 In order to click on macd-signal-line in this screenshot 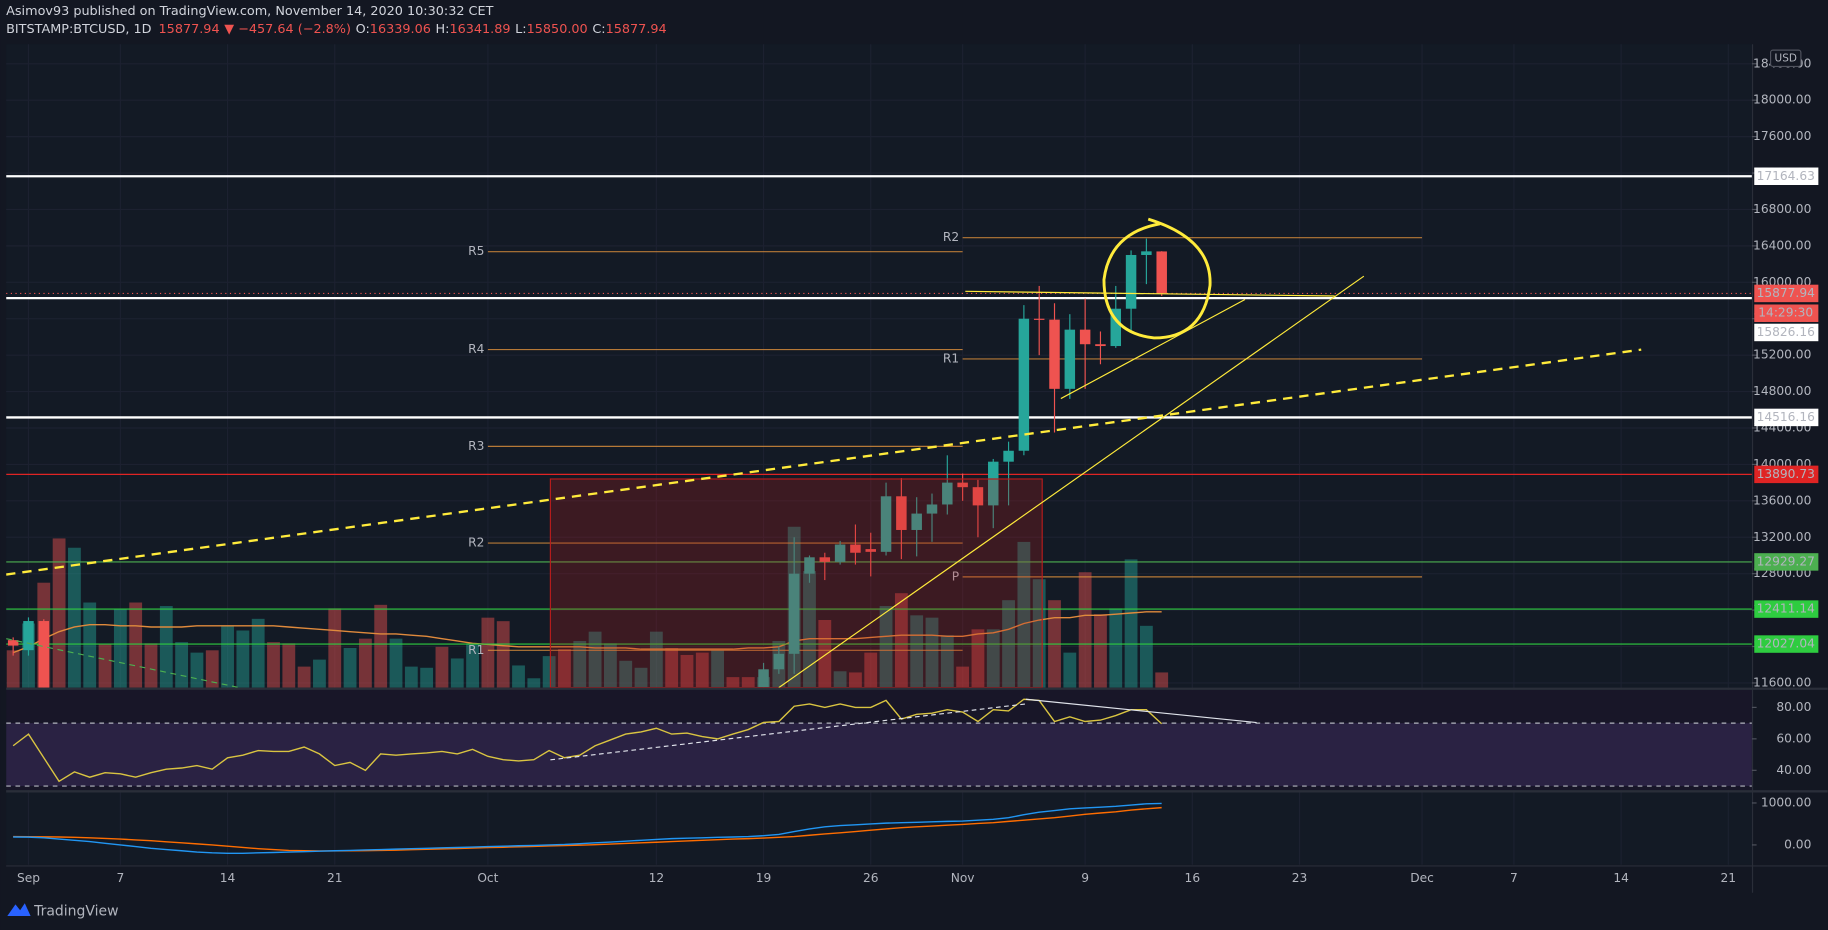, I will do `click(587, 829)`.